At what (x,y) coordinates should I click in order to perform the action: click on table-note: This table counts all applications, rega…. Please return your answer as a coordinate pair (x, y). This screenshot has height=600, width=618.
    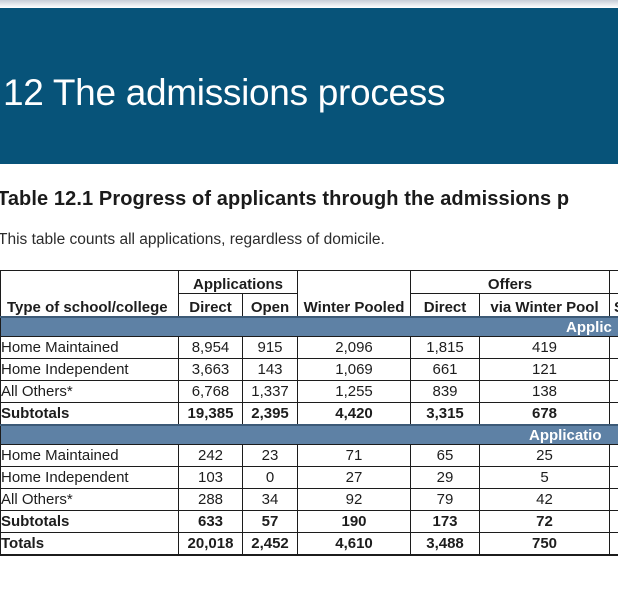
    Looking at the image, I should click on (192, 239).